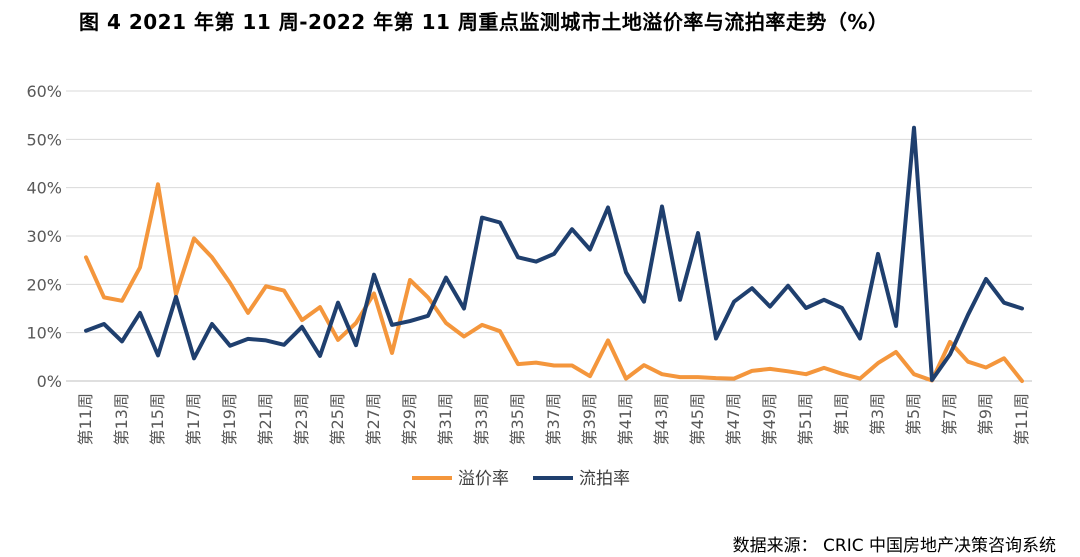  Describe the element at coordinates (769, 419) in the screenshot. I see `x-tick-label: 第49周` at that location.